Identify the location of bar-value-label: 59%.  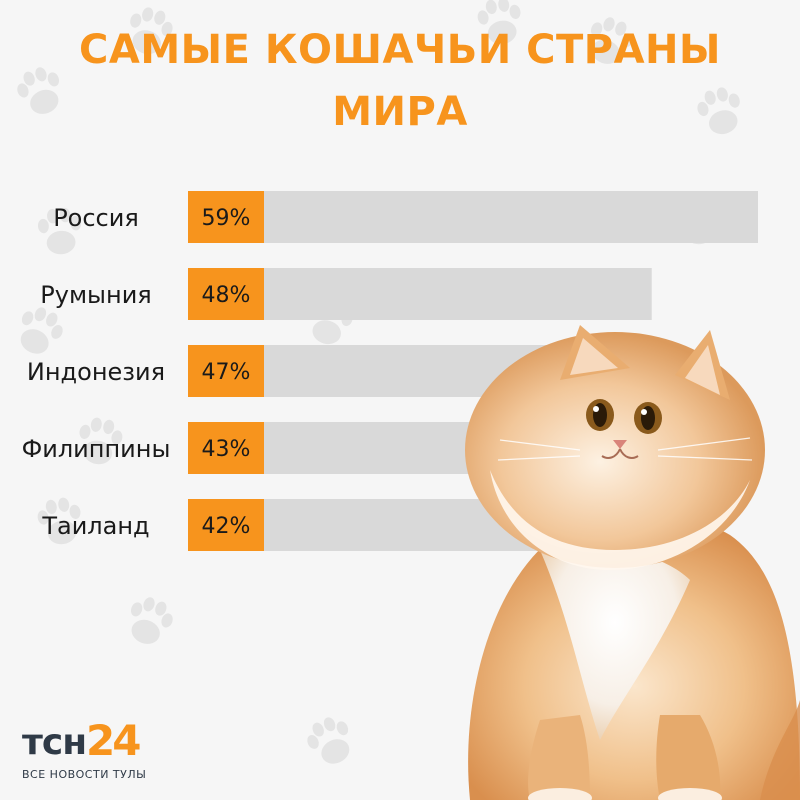
(226, 218).